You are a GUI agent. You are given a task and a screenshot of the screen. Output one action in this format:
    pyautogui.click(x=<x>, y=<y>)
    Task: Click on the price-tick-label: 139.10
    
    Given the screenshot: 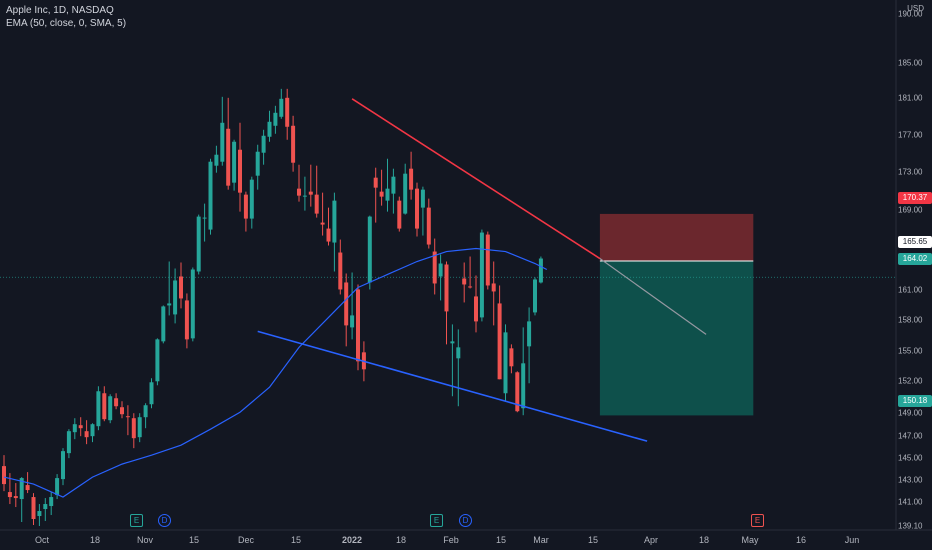 What is the action you would take?
    pyautogui.click(x=913, y=526)
    